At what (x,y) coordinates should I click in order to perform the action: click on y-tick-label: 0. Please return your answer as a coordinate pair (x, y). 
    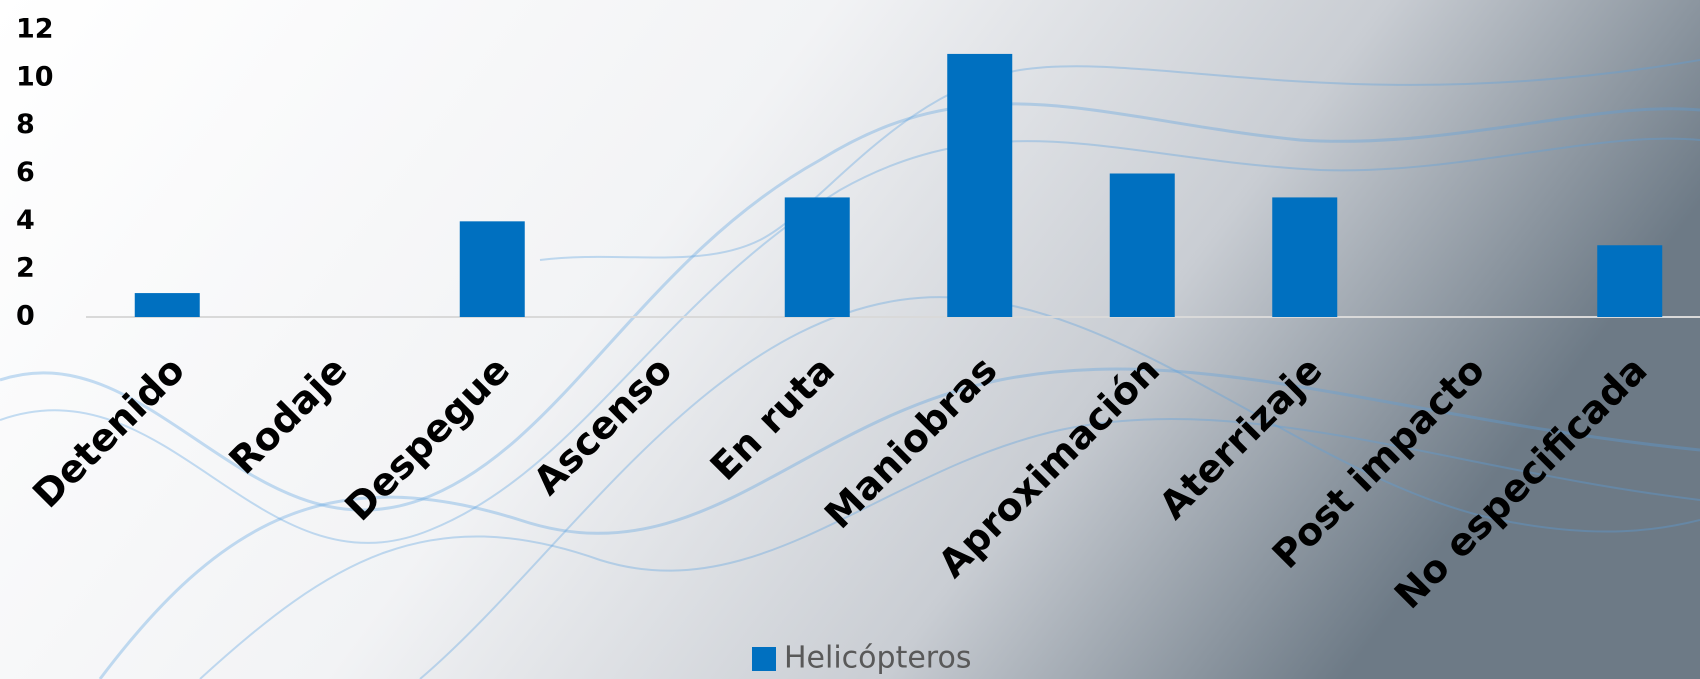
    Looking at the image, I should click on (25, 316).